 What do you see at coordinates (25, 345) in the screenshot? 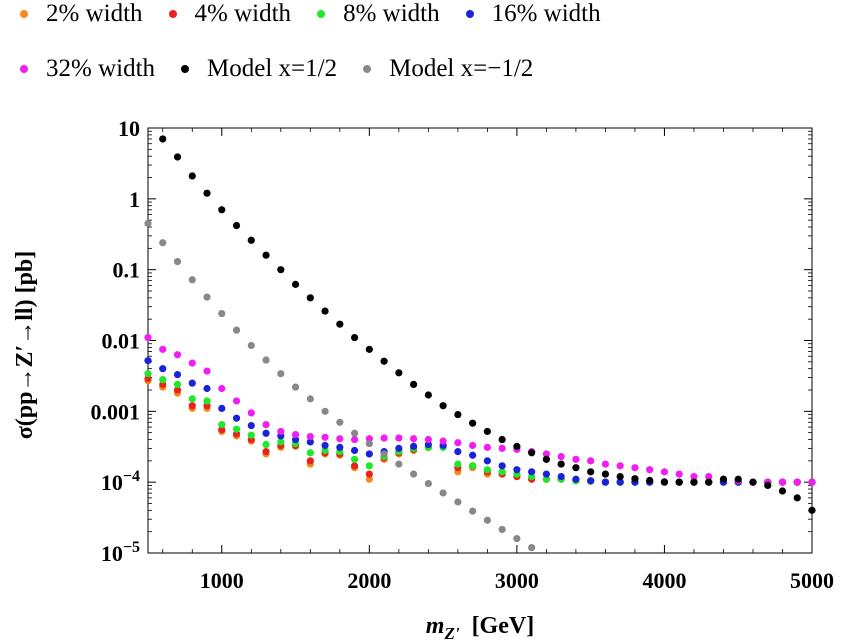
I see `y-axis-label: σ(pp→Z′→ll) [pb]` at bounding box center [25, 345].